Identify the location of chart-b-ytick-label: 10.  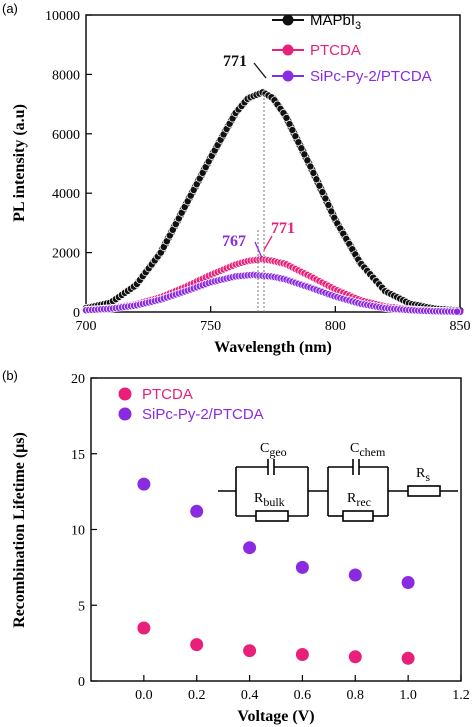
(78, 531).